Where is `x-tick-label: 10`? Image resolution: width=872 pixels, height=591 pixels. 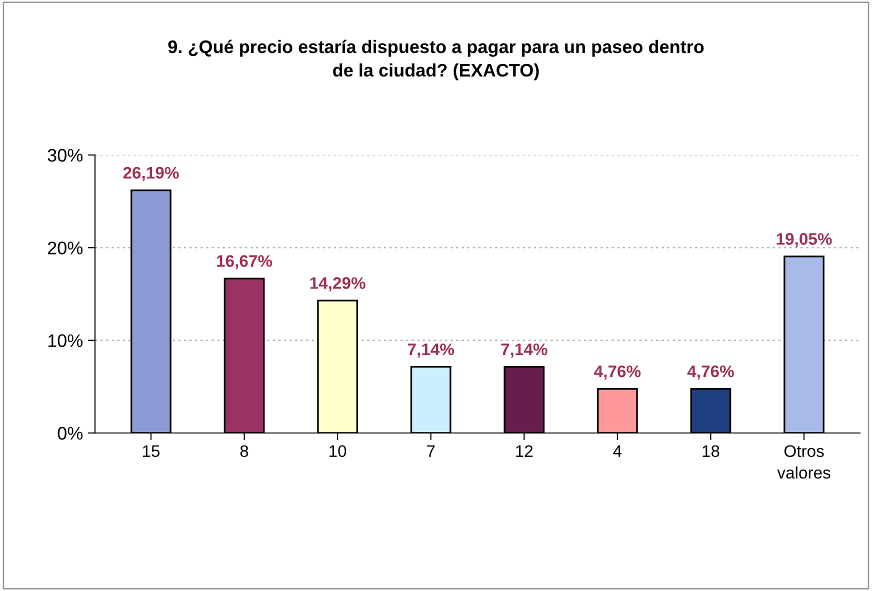
x-tick-label: 10 is located at coordinates (338, 451).